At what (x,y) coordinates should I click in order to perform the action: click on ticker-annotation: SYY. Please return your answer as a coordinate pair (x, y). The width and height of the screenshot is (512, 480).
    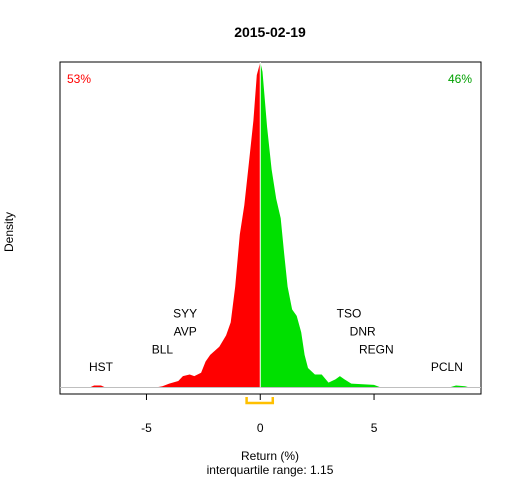
    Looking at the image, I should click on (185, 314).